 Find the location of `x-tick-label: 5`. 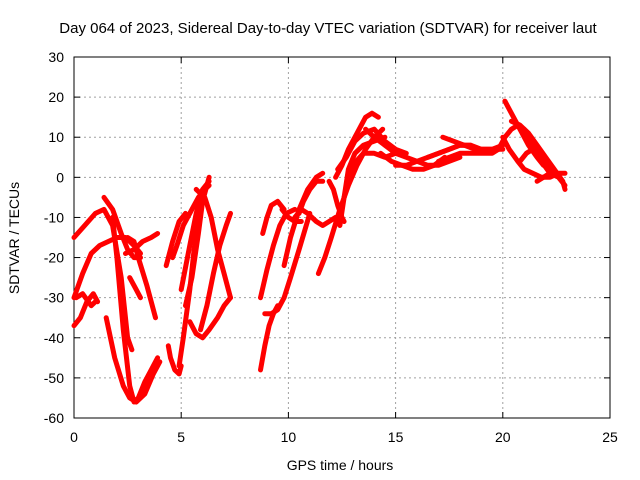

x-tick-label: 5 is located at coordinates (181, 437).